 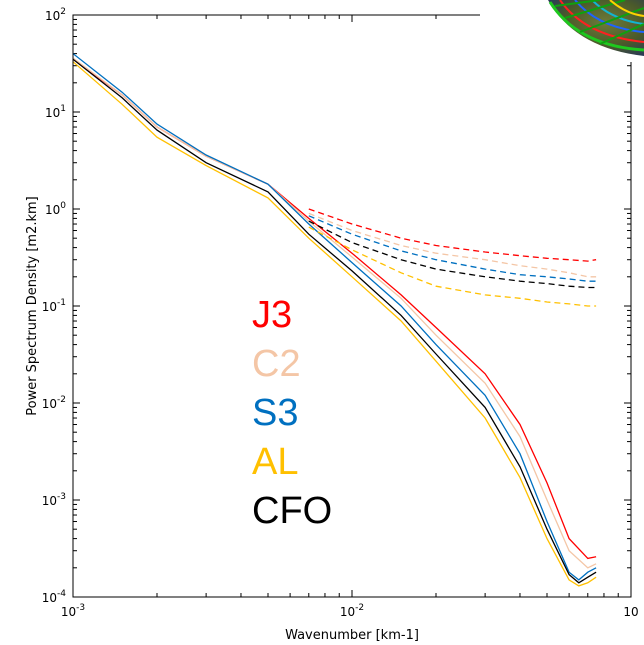 What do you see at coordinates (54, 403) in the screenshot?
I see `y-tick-label: 10⁻²` at bounding box center [54, 403].